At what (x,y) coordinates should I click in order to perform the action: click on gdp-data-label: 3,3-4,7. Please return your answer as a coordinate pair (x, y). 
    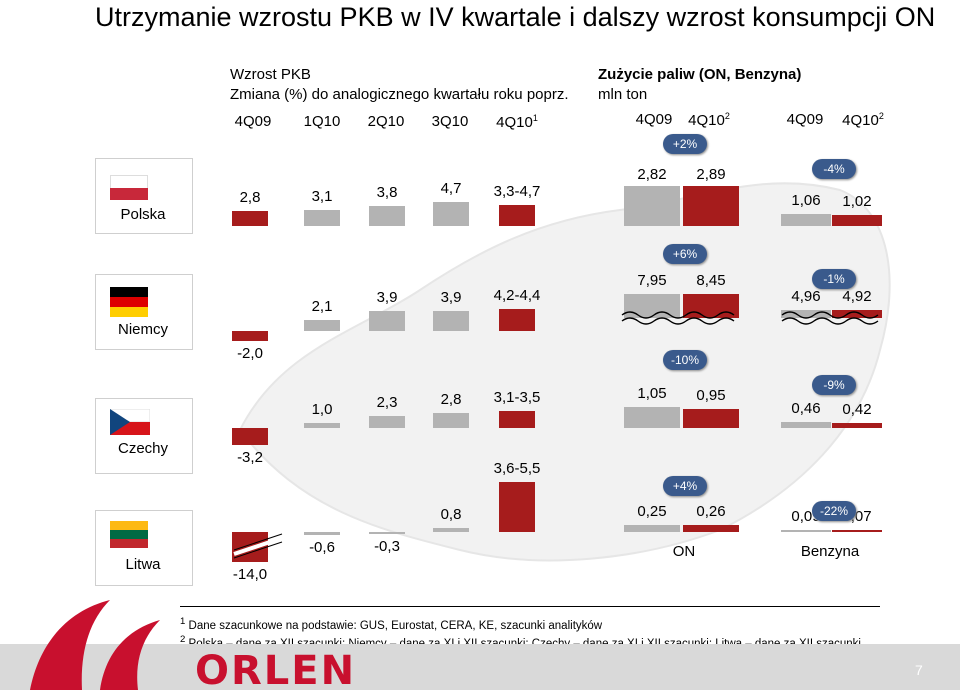
    Looking at the image, I should click on (517, 192).